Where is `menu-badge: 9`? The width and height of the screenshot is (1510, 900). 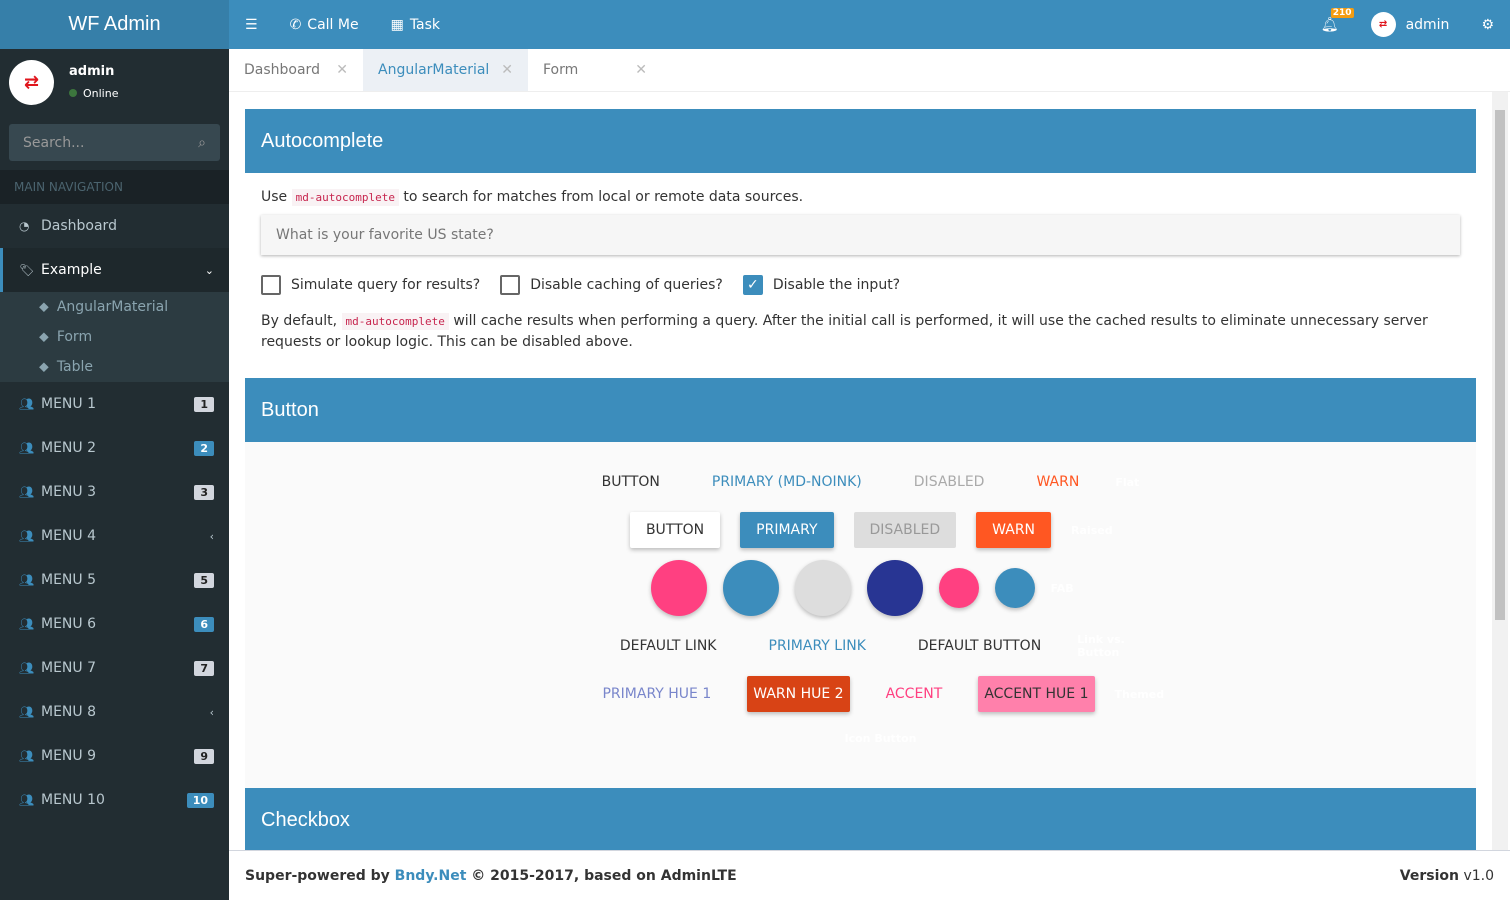 menu-badge: 9 is located at coordinates (204, 756).